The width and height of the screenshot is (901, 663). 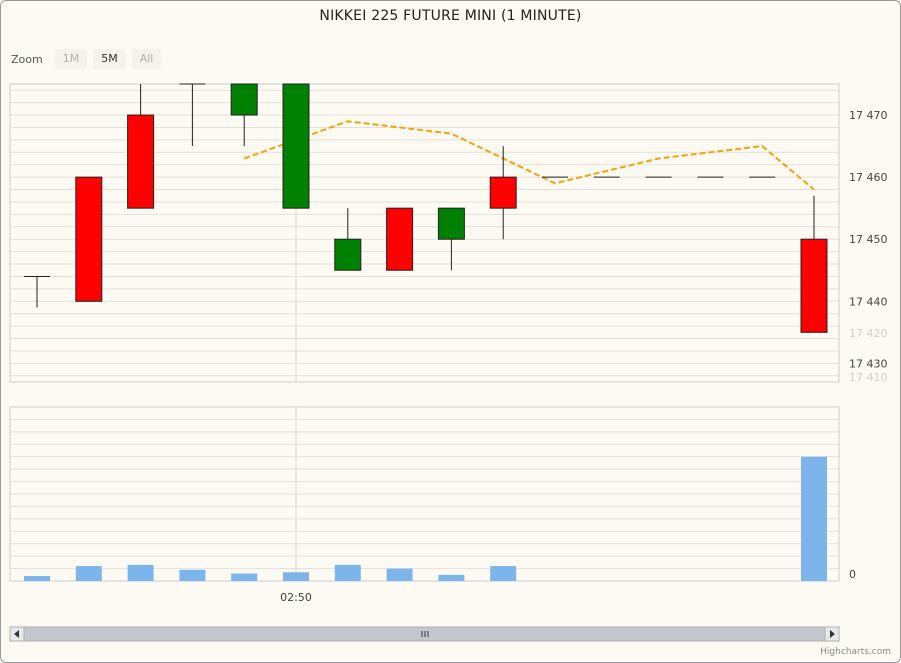 I want to click on price-tick-label-17450: 17 450, so click(x=868, y=239).